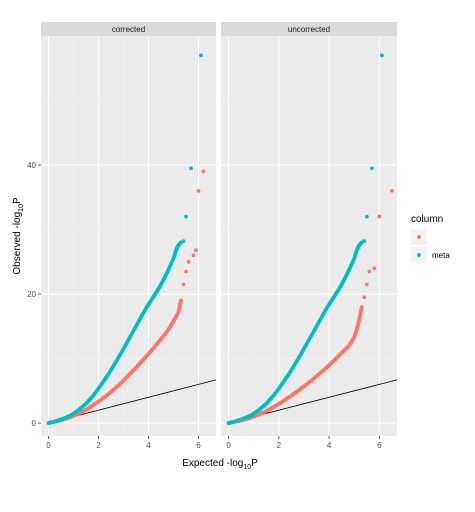 The height and width of the screenshot is (512, 475). I want to click on y-tick-label: 20, so click(31, 294).